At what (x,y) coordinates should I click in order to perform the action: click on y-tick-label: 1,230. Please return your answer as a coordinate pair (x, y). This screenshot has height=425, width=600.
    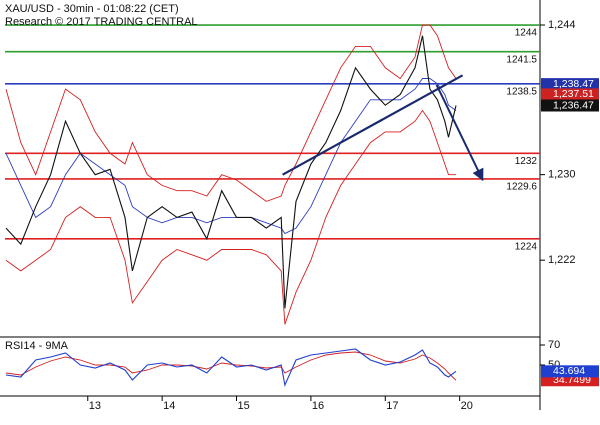
    Looking at the image, I should click on (562, 175).